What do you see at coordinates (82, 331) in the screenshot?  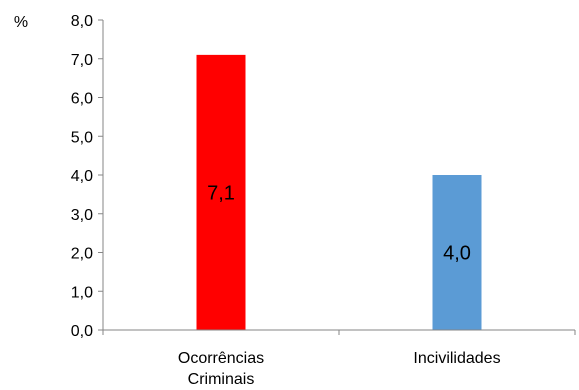 I see `y-tick-label: 0,0` at bounding box center [82, 331].